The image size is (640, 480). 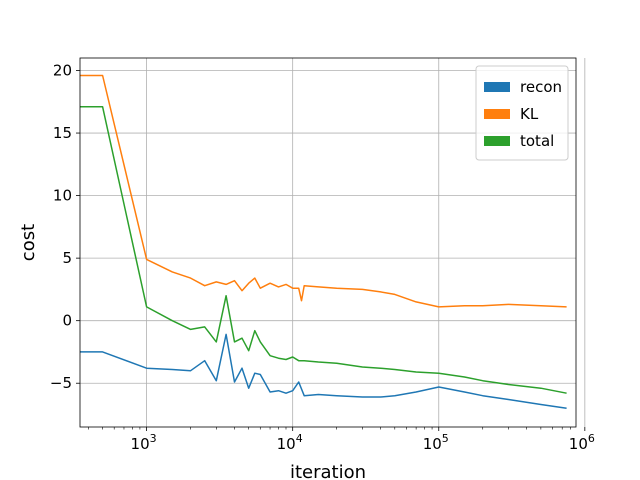 I want to click on y-tick-label: −5, so click(x=61, y=383).